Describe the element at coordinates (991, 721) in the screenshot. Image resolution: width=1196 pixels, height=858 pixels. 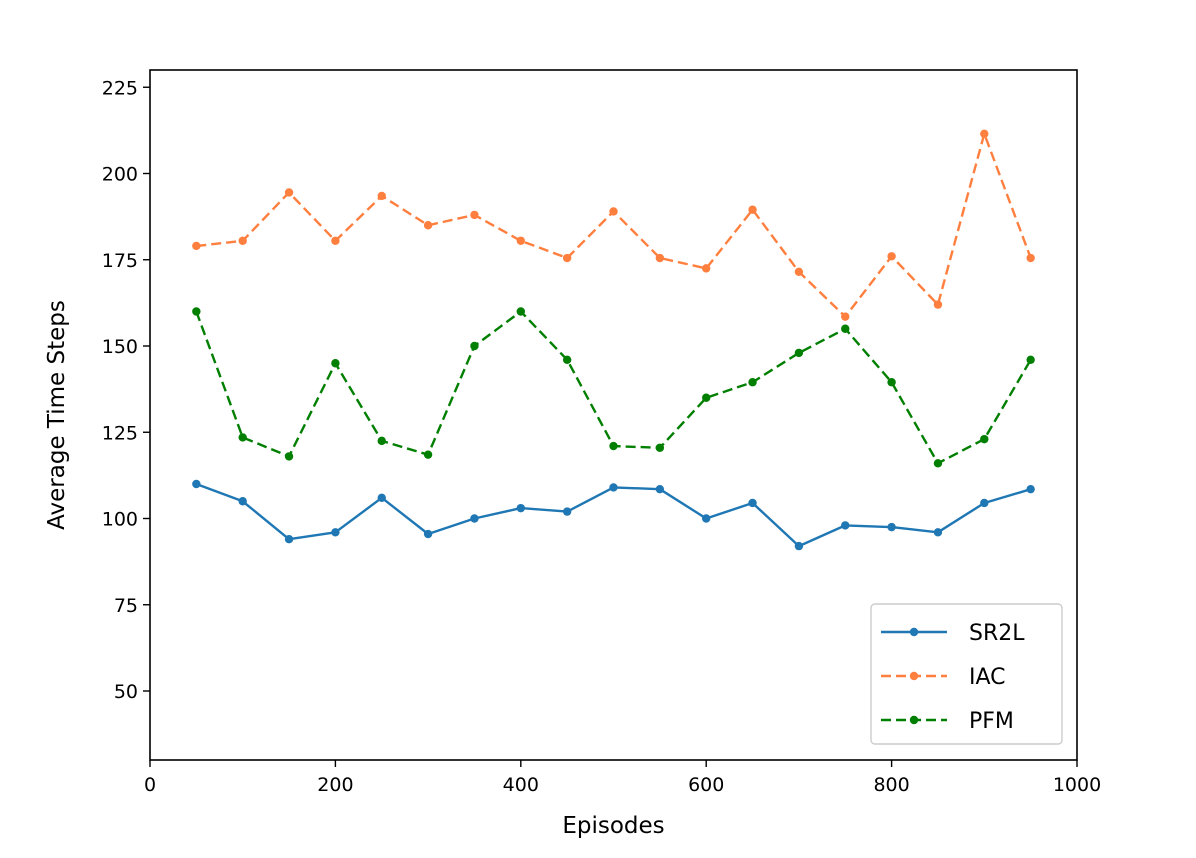
I see `legend-label-pfm: PFM` at that location.